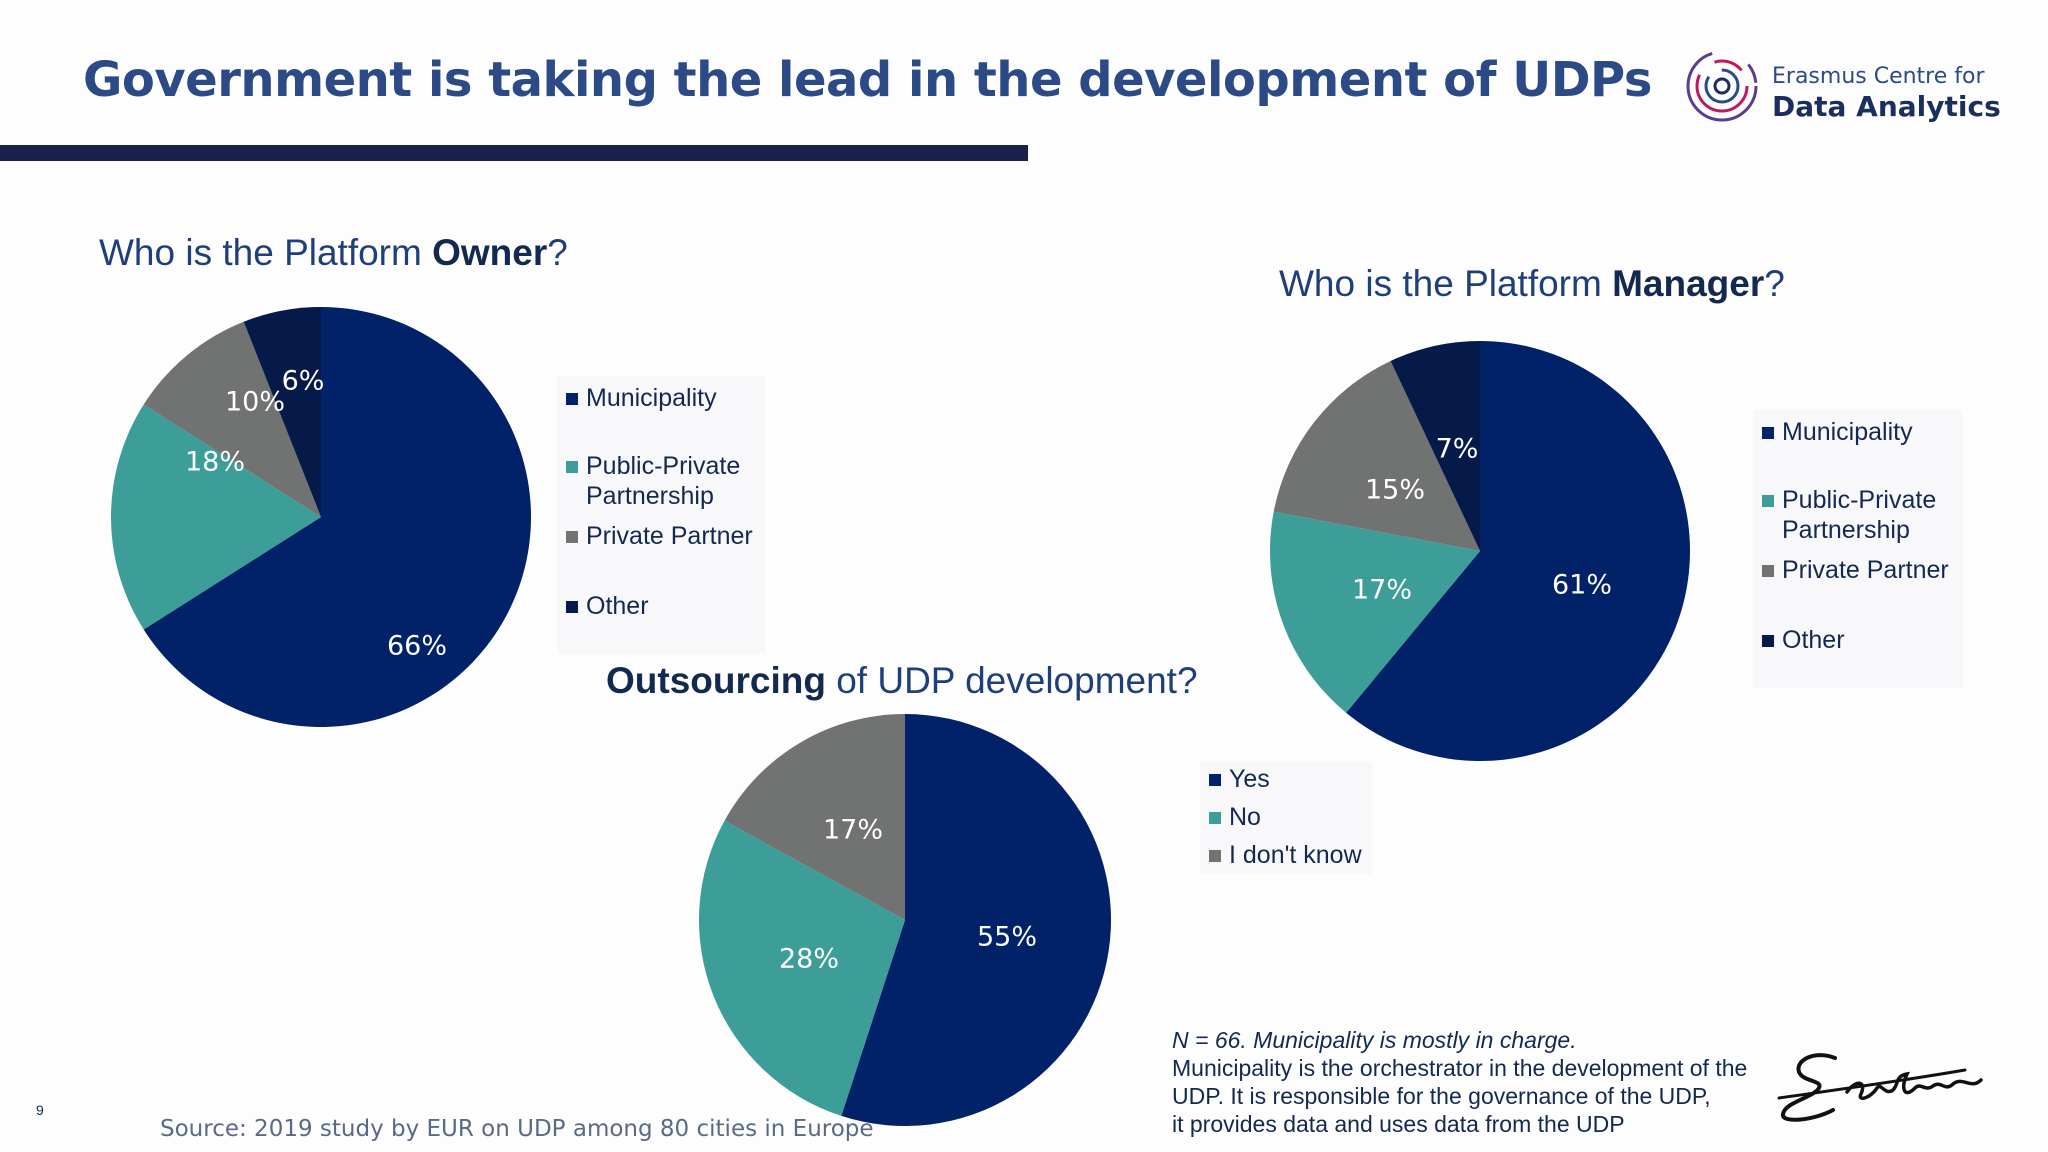 This screenshot has width=2048, height=1152. I want to click on owner-title-post: ?, so click(557, 252).